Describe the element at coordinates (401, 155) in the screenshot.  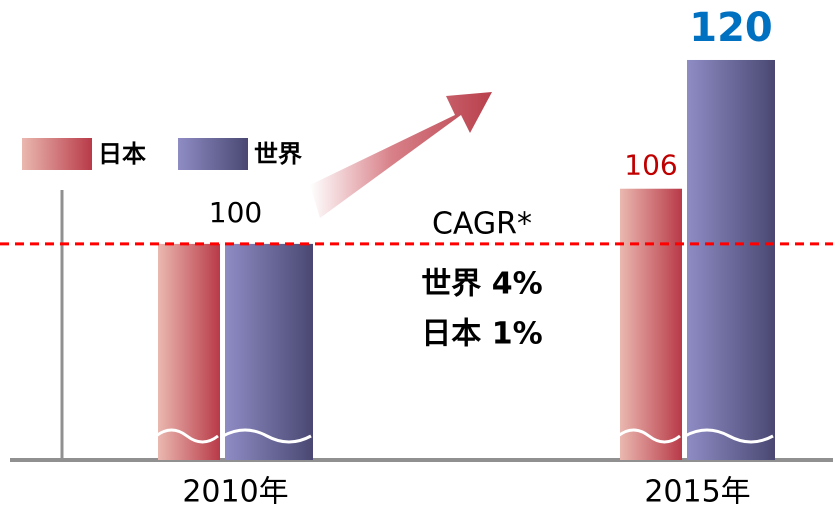
I see `growth-arrow` at that location.